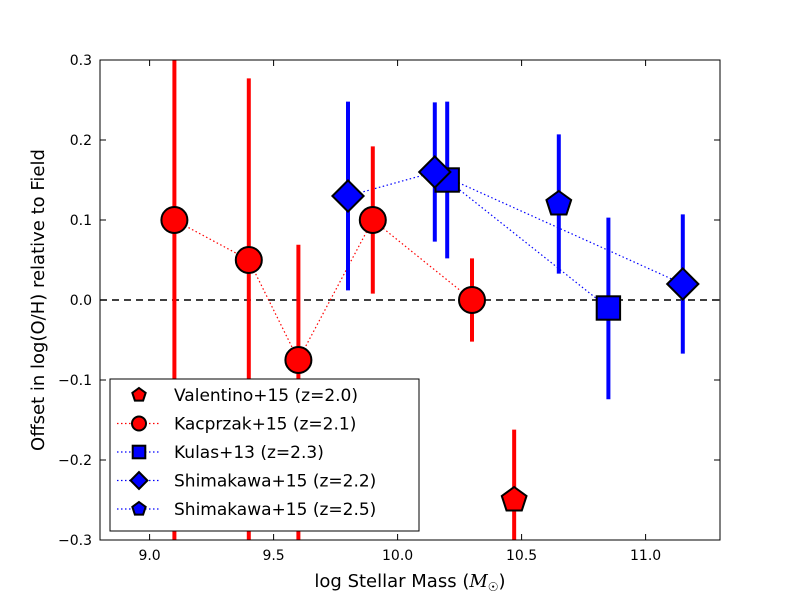 The image size is (800, 600). What do you see at coordinates (493, 587) in the screenshot?
I see `x-axis-label-subscript: ☉` at bounding box center [493, 587].